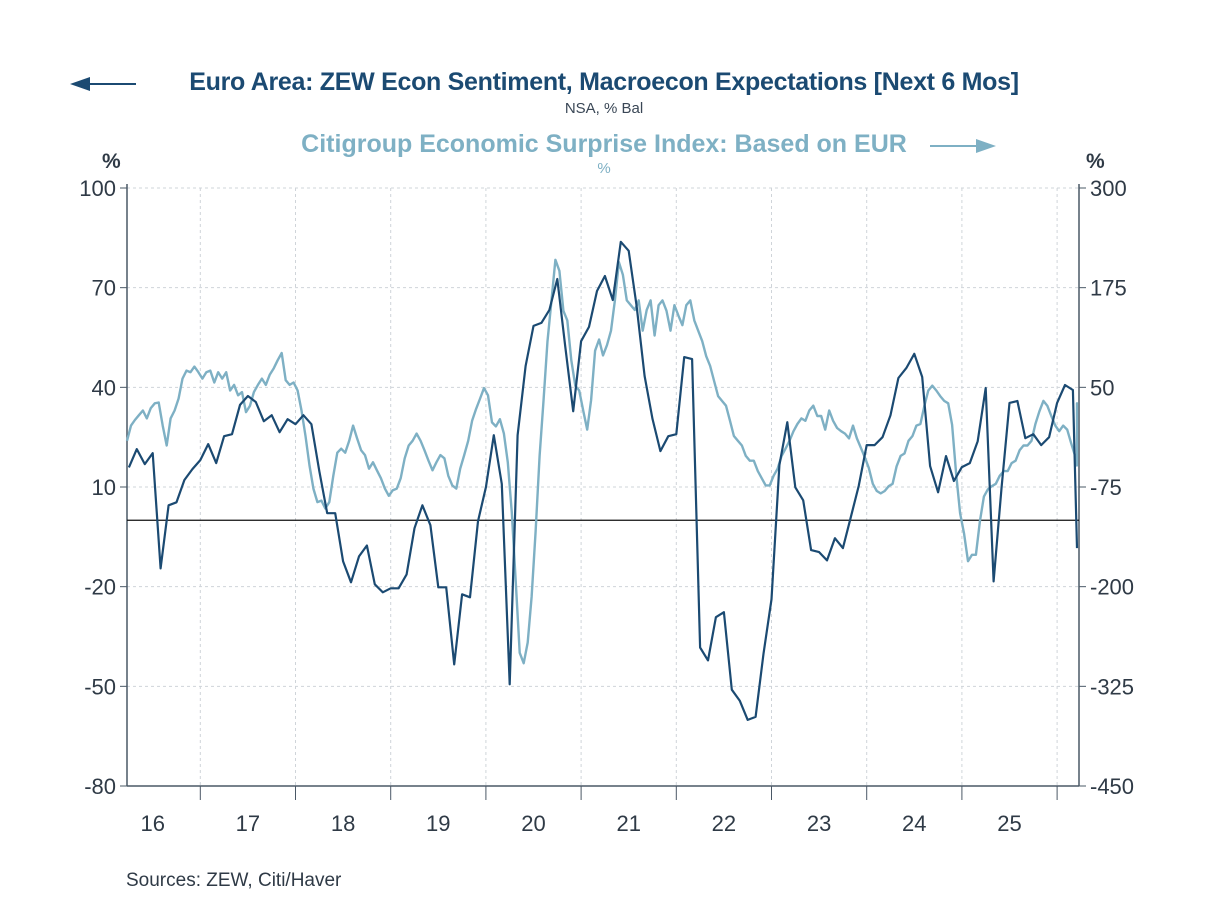 Image resolution: width=1208 pixels, height=906 pixels. What do you see at coordinates (1009, 823) in the screenshot?
I see `x-tick-label: 25` at bounding box center [1009, 823].